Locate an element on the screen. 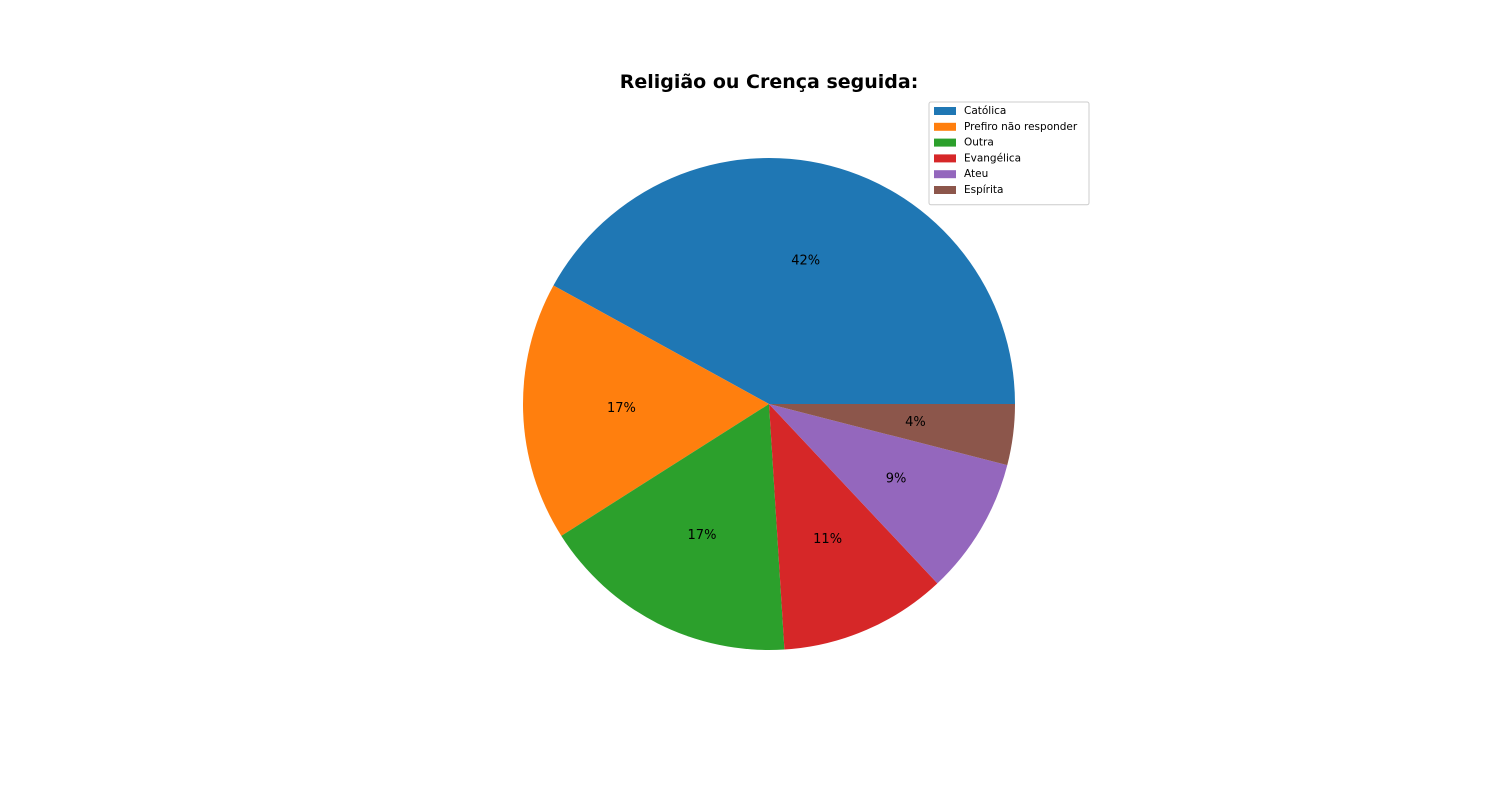 The image size is (1500, 800). legend-swatch-ateu is located at coordinates (945, 174).